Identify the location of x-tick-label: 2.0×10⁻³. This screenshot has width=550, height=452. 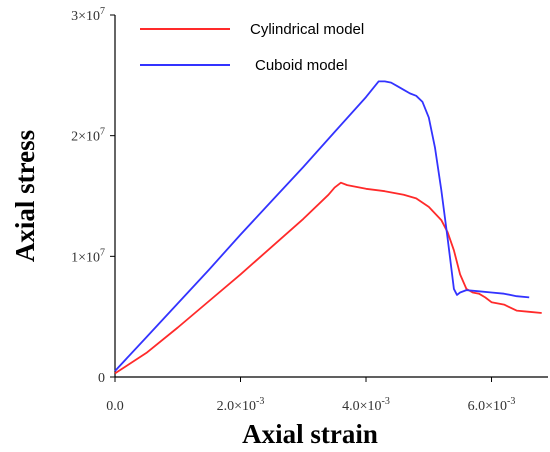
(241, 405).